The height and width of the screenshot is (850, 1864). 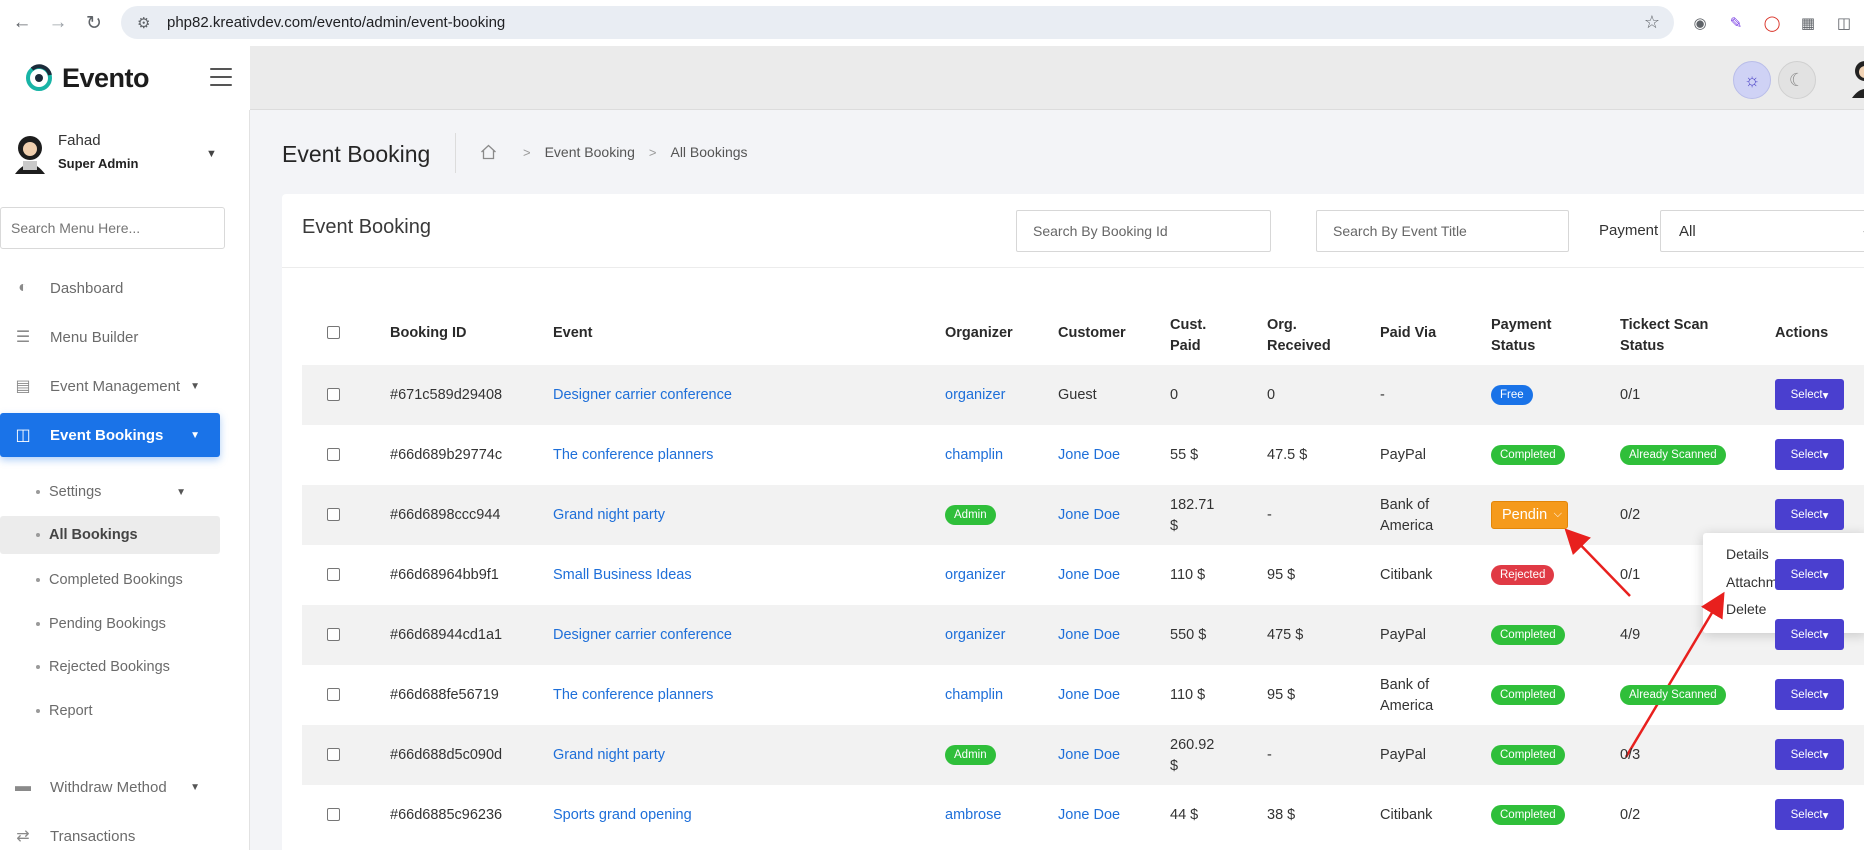 What do you see at coordinates (488, 152) in the screenshot?
I see `home-icon` at bounding box center [488, 152].